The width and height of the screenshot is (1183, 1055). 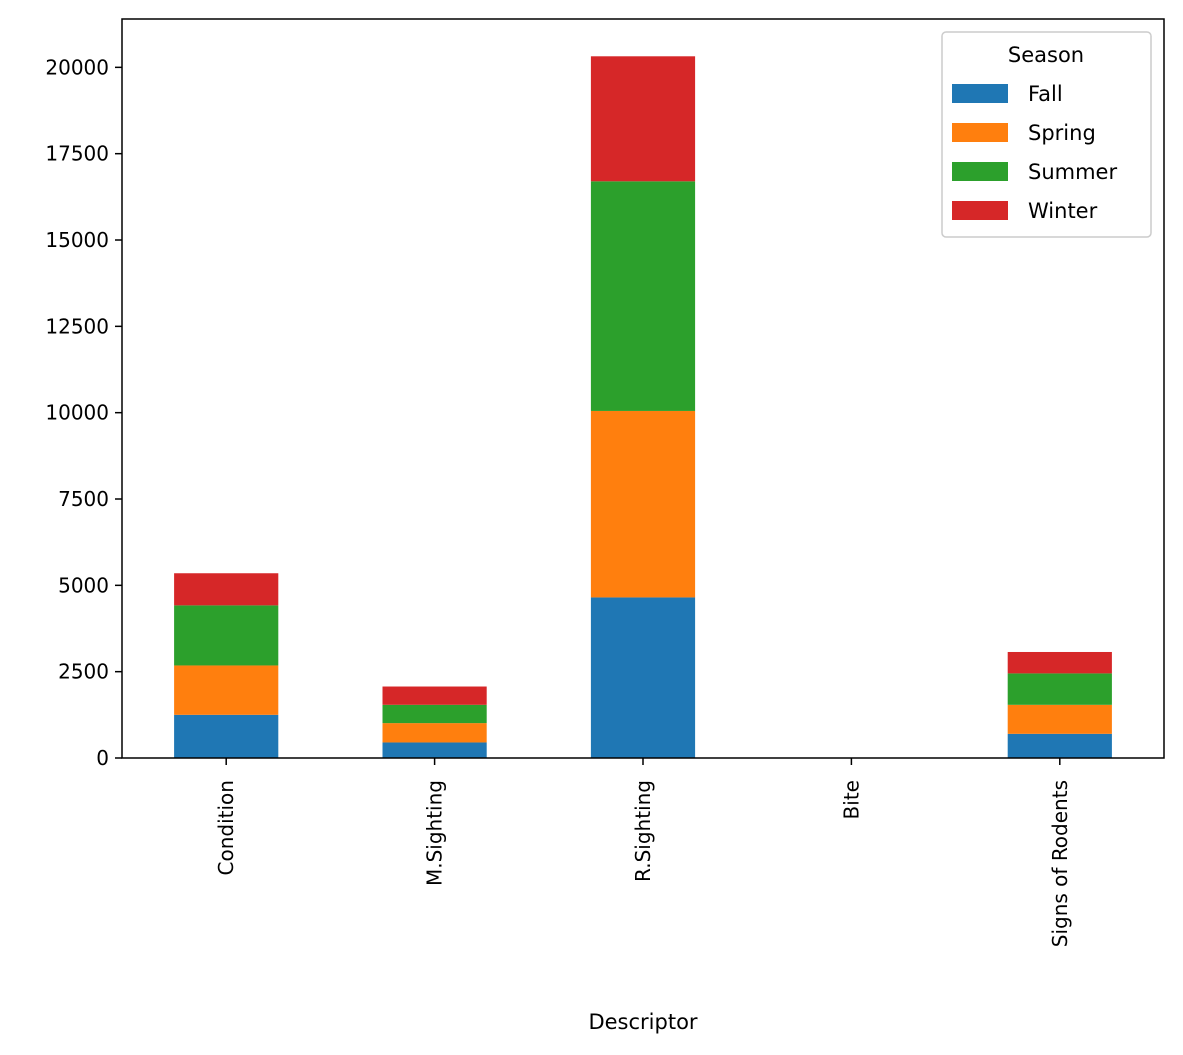 I want to click on bar-fall-signs-of-rodents, so click(x=1059, y=745).